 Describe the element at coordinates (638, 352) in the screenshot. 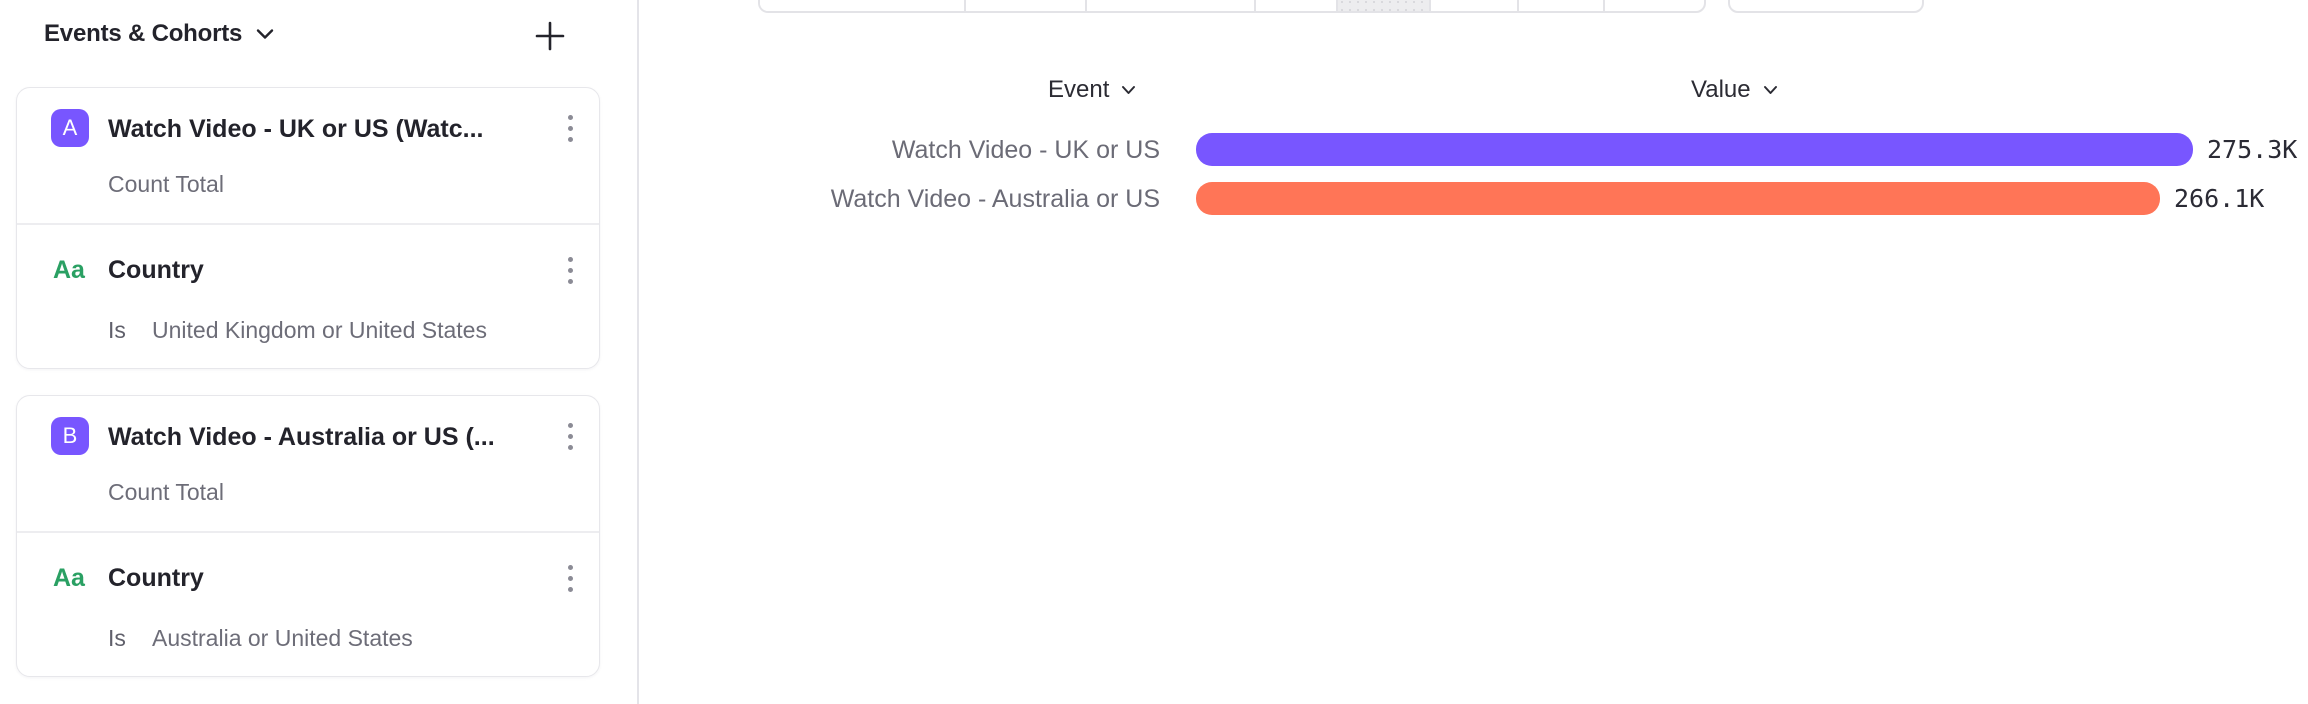

I see `sidebar-divider` at that location.